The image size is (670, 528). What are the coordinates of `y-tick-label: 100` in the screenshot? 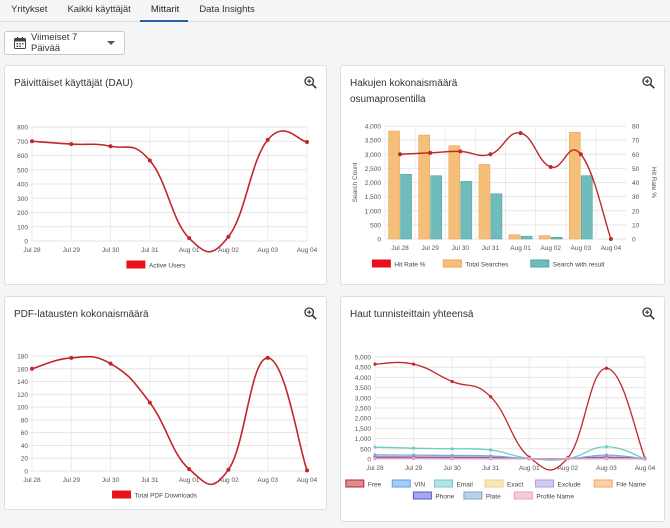 It's located at (22, 408).